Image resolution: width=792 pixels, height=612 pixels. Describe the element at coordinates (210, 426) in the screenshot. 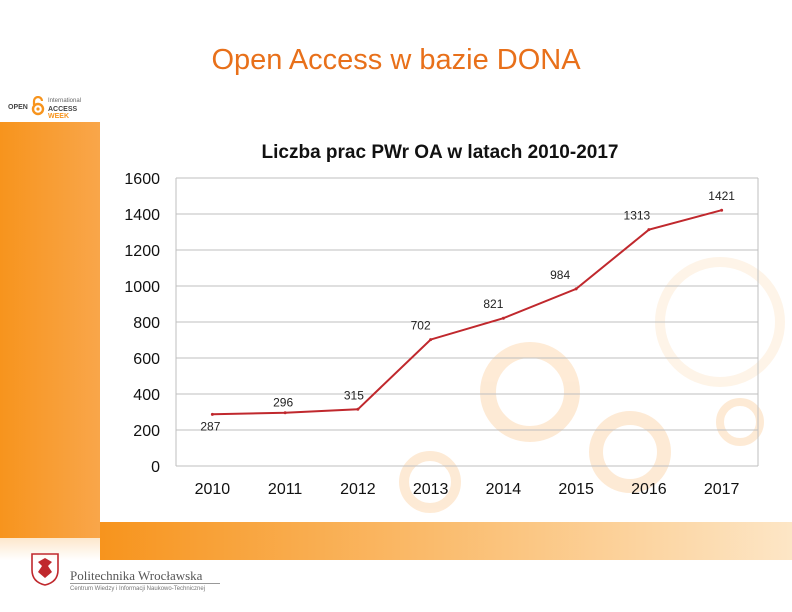

I see `data-label: 287` at that location.